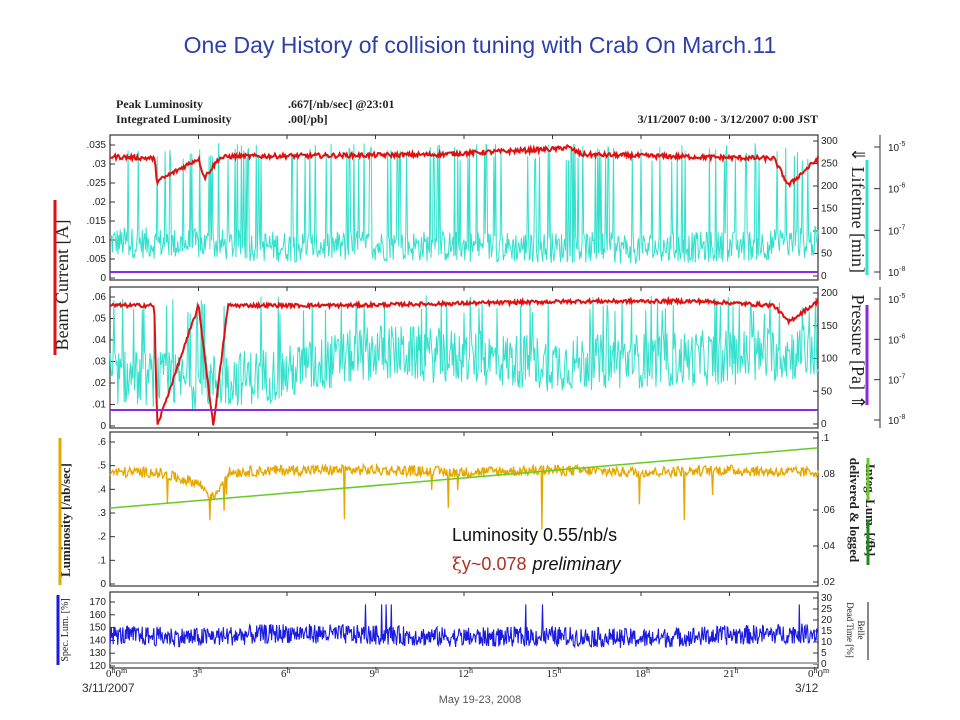  Describe the element at coordinates (825, 438) in the screenshot. I see `right-tick-label: .1` at that location.